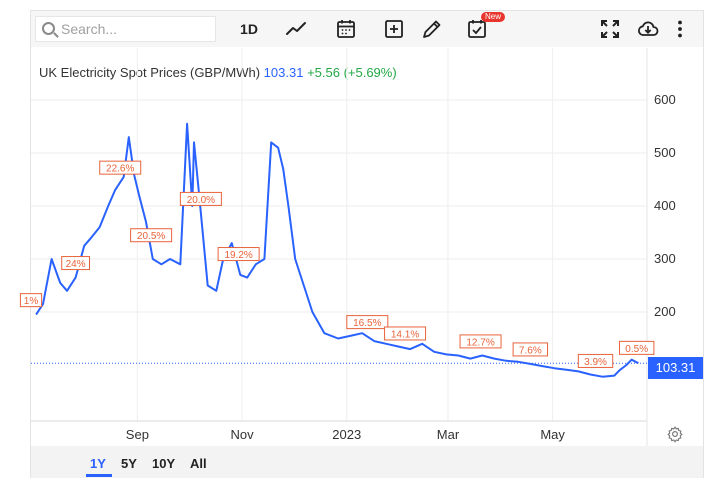 The image size is (717, 488). What do you see at coordinates (648, 29) in the screenshot?
I see `download-icon` at bounding box center [648, 29].